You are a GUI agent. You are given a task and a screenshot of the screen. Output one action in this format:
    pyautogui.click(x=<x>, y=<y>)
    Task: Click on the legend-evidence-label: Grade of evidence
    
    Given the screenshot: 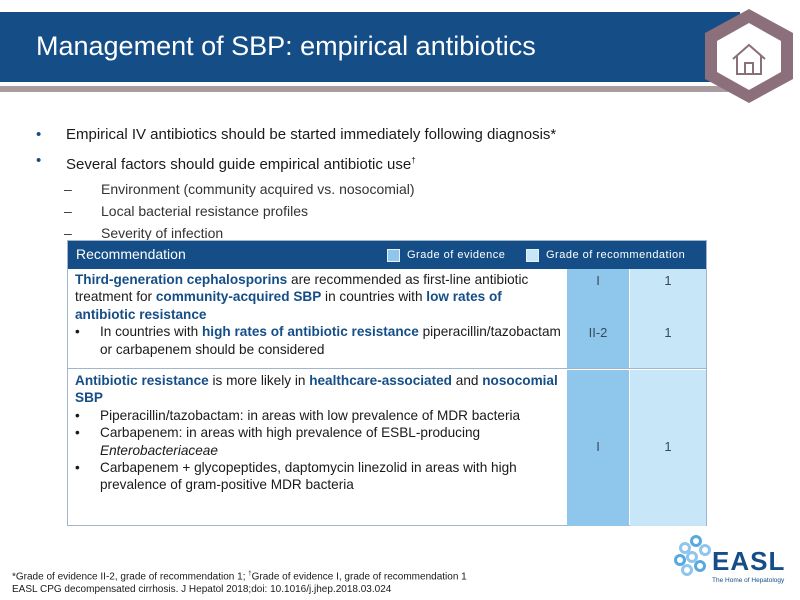 What is the action you would take?
    pyautogui.click(x=456, y=255)
    